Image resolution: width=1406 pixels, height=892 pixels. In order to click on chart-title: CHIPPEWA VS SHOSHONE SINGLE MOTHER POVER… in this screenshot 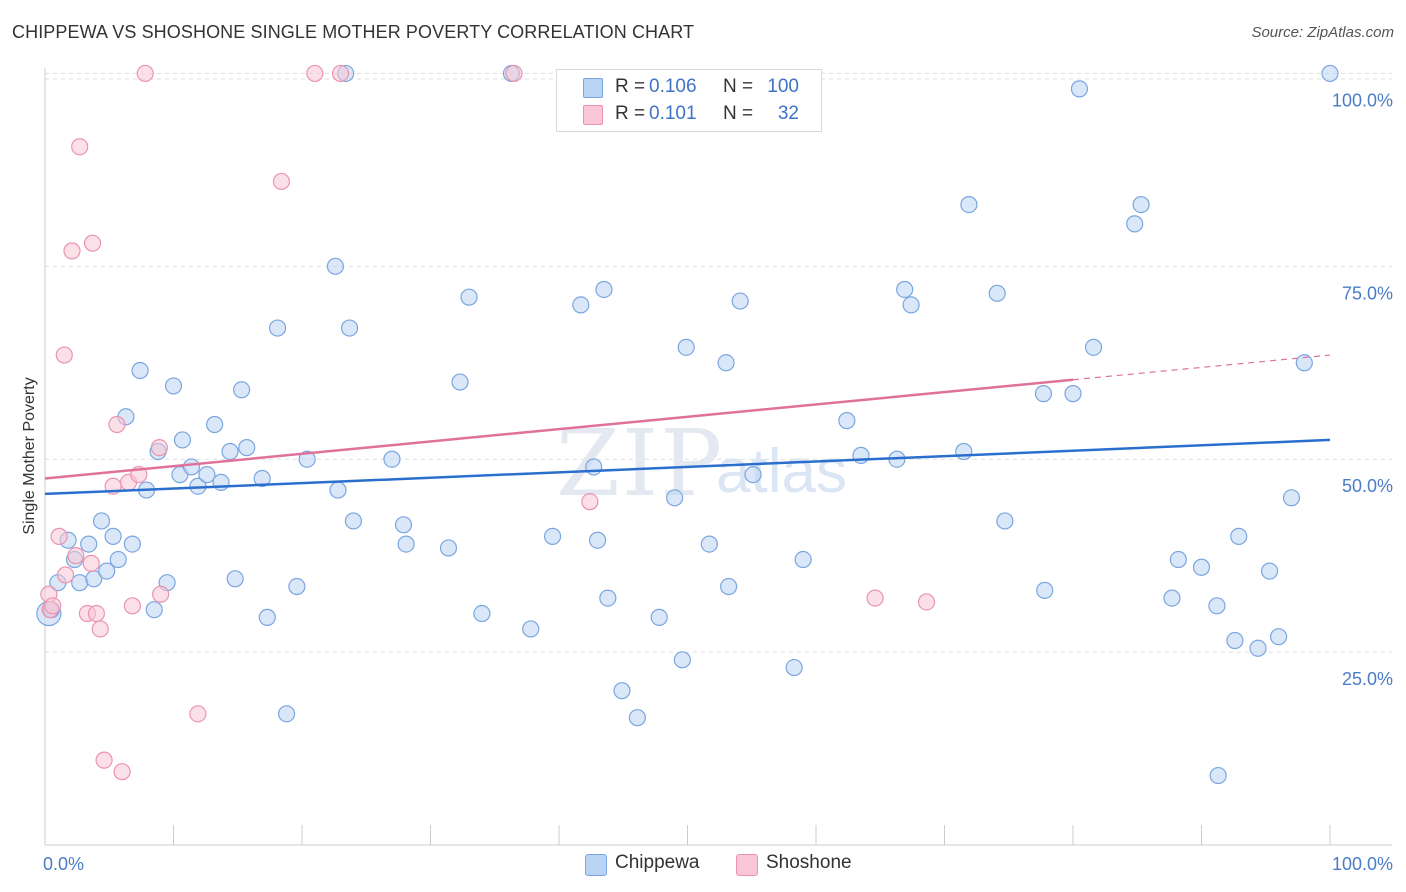, I will do `click(353, 32)`.